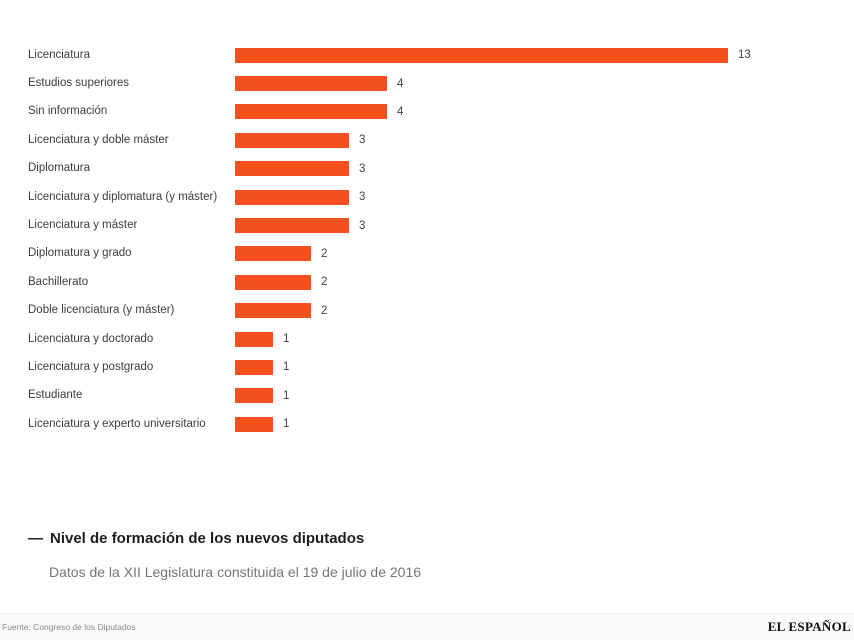  I want to click on brand-logo: EL ESPAÑOL, so click(809, 626).